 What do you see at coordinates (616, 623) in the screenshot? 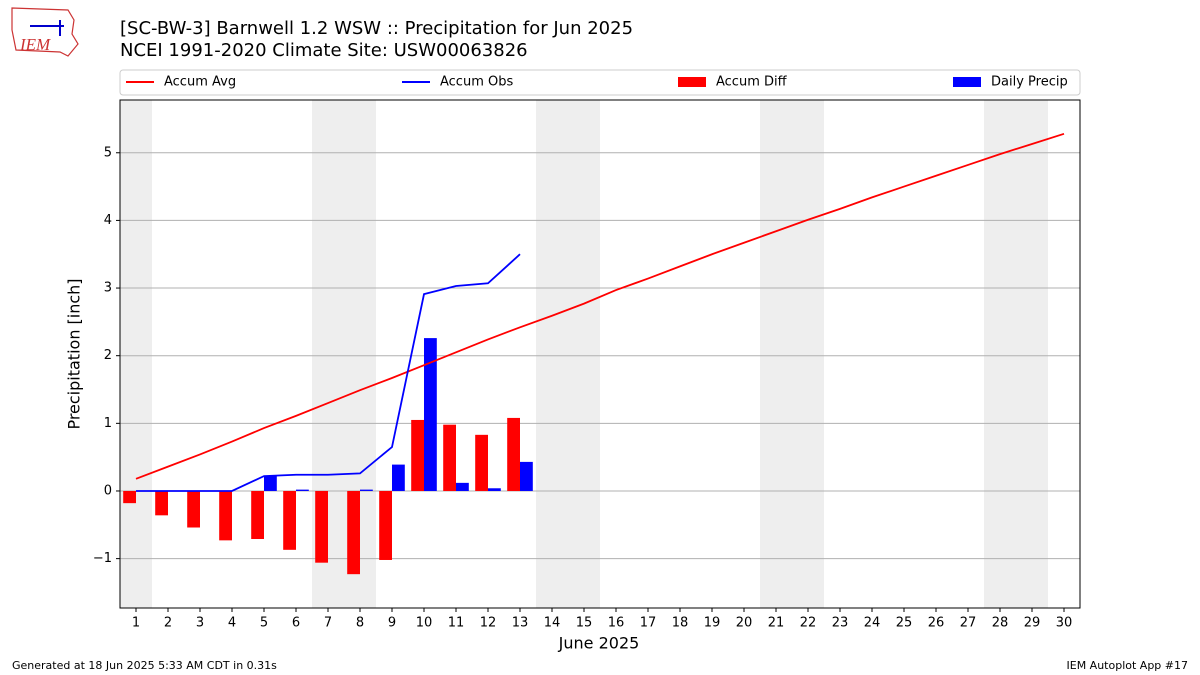
I see `x-tick-label: 16` at bounding box center [616, 623].